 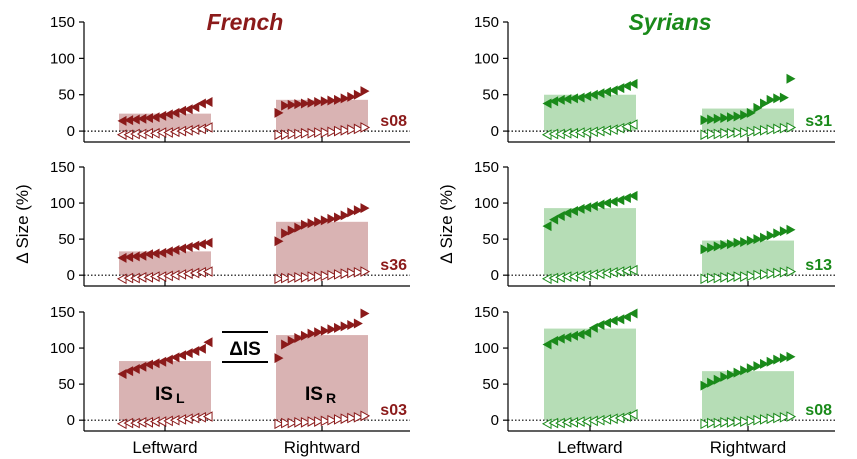 I want to click on y-tick-label: 0, so click(x=71, y=131).